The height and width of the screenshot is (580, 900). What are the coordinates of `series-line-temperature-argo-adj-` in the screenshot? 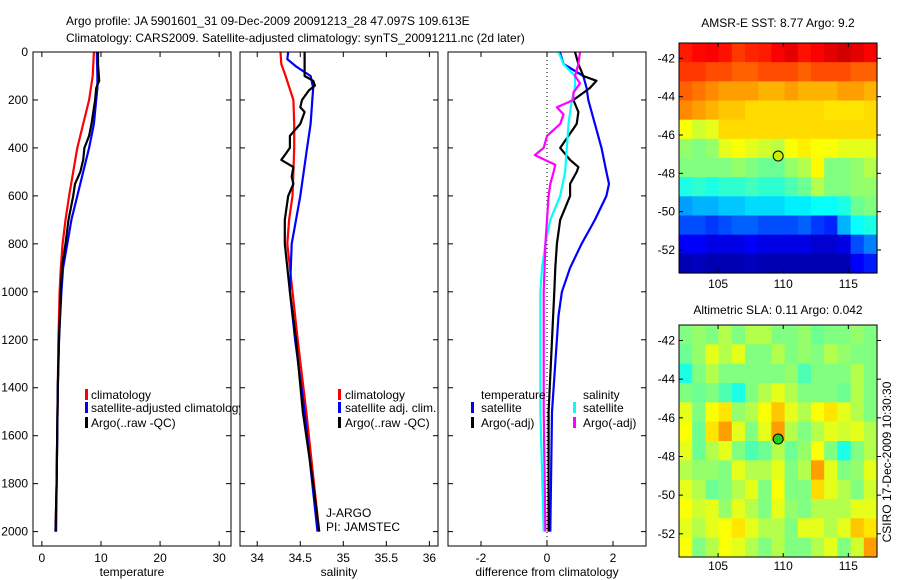 It's located at (572, 292).